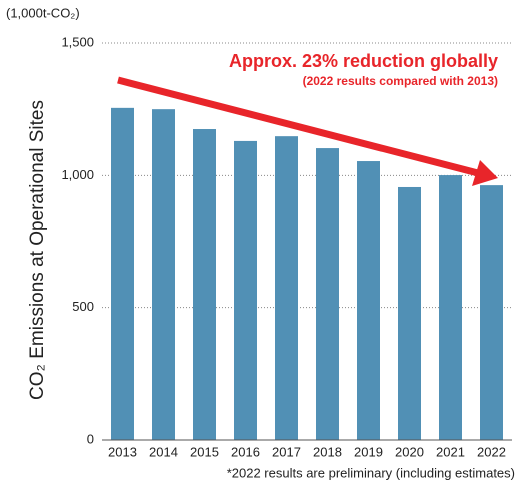 The image size is (526, 485). I want to click on x-tick-label: 2017, so click(286, 451).